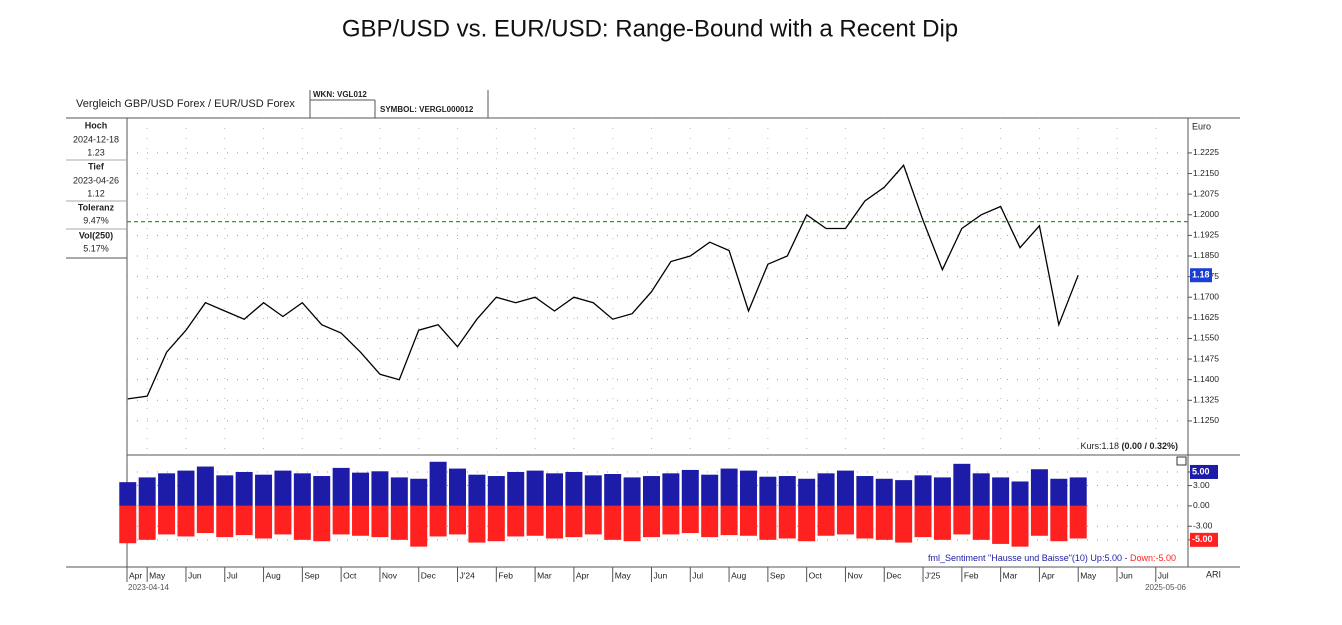 The height and width of the screenshot is (625, 1342). Describe the element at coordinates (273, 575) in the screenshot. I see `x-tick-label: Aug` at that location.